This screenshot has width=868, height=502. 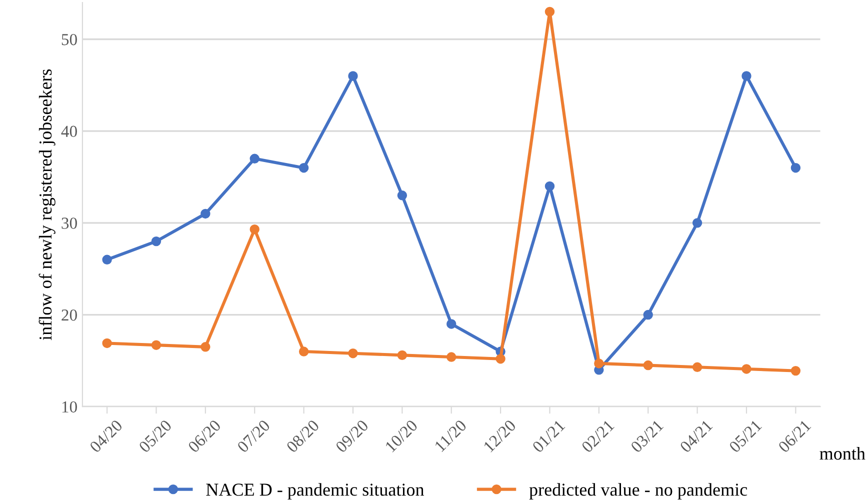 I want to click on y-tick-label: 20, so click(x=69, y=315).